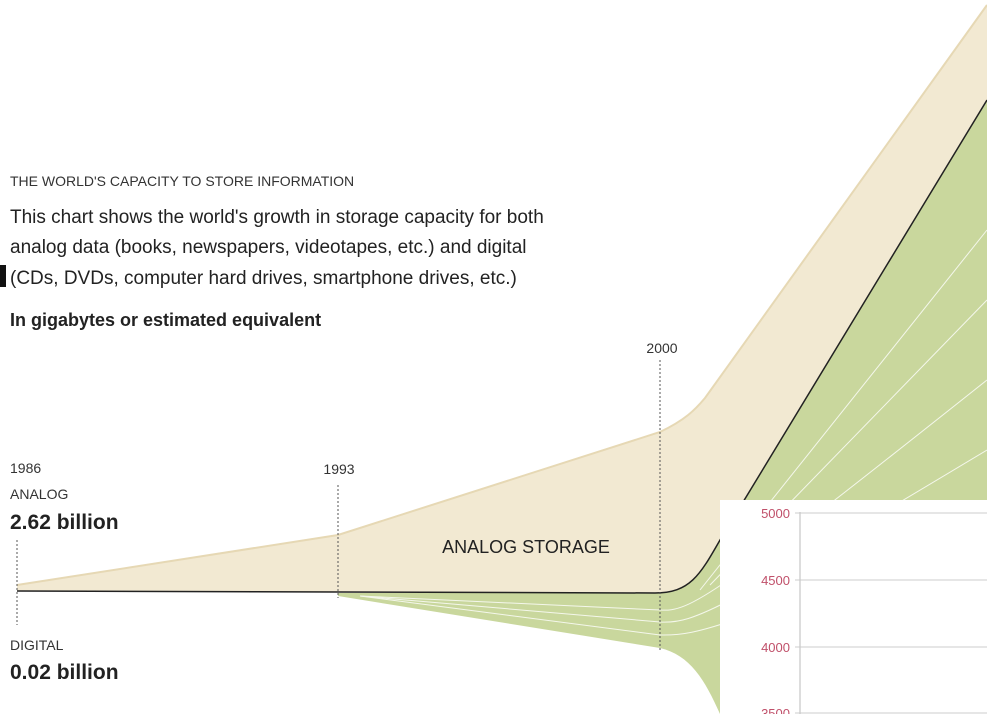 The height and width of the screenshot is (714, 987). I want to click on year: 1986, so click(25, 468).